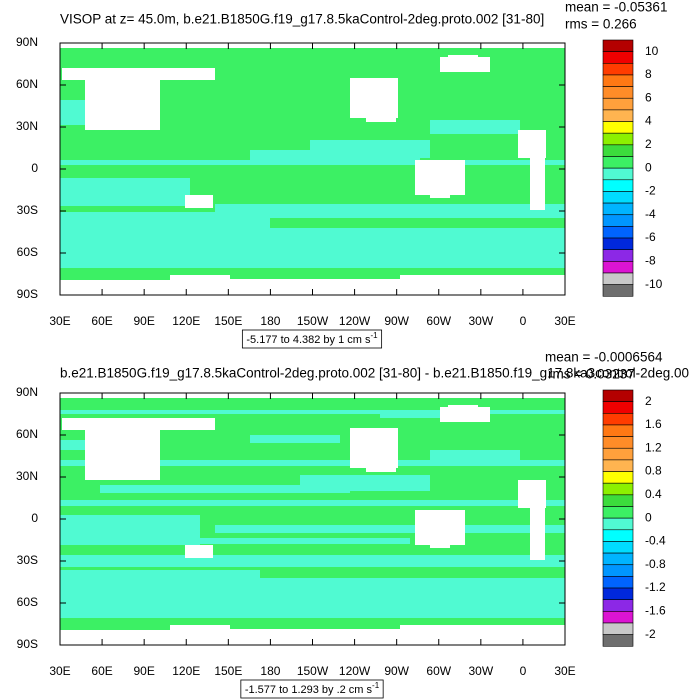 Image resolution: width=700 pixels, height=700 pixels. I want to click on x-tick-label: 90E, so click(143, 671).